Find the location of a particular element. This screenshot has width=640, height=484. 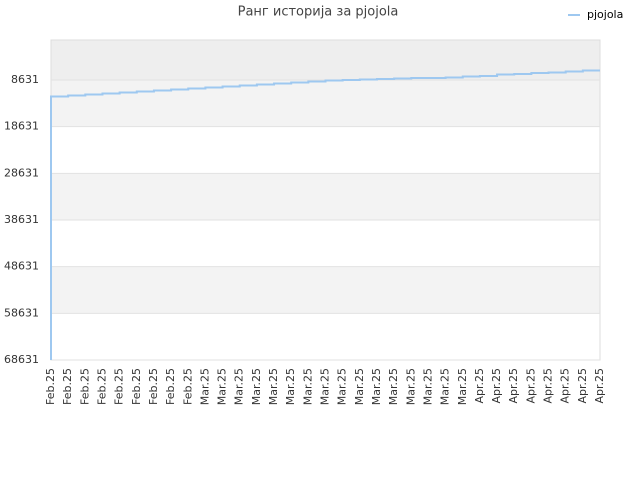

y-tick-label: 18631 is located at coordinates (21, 126).